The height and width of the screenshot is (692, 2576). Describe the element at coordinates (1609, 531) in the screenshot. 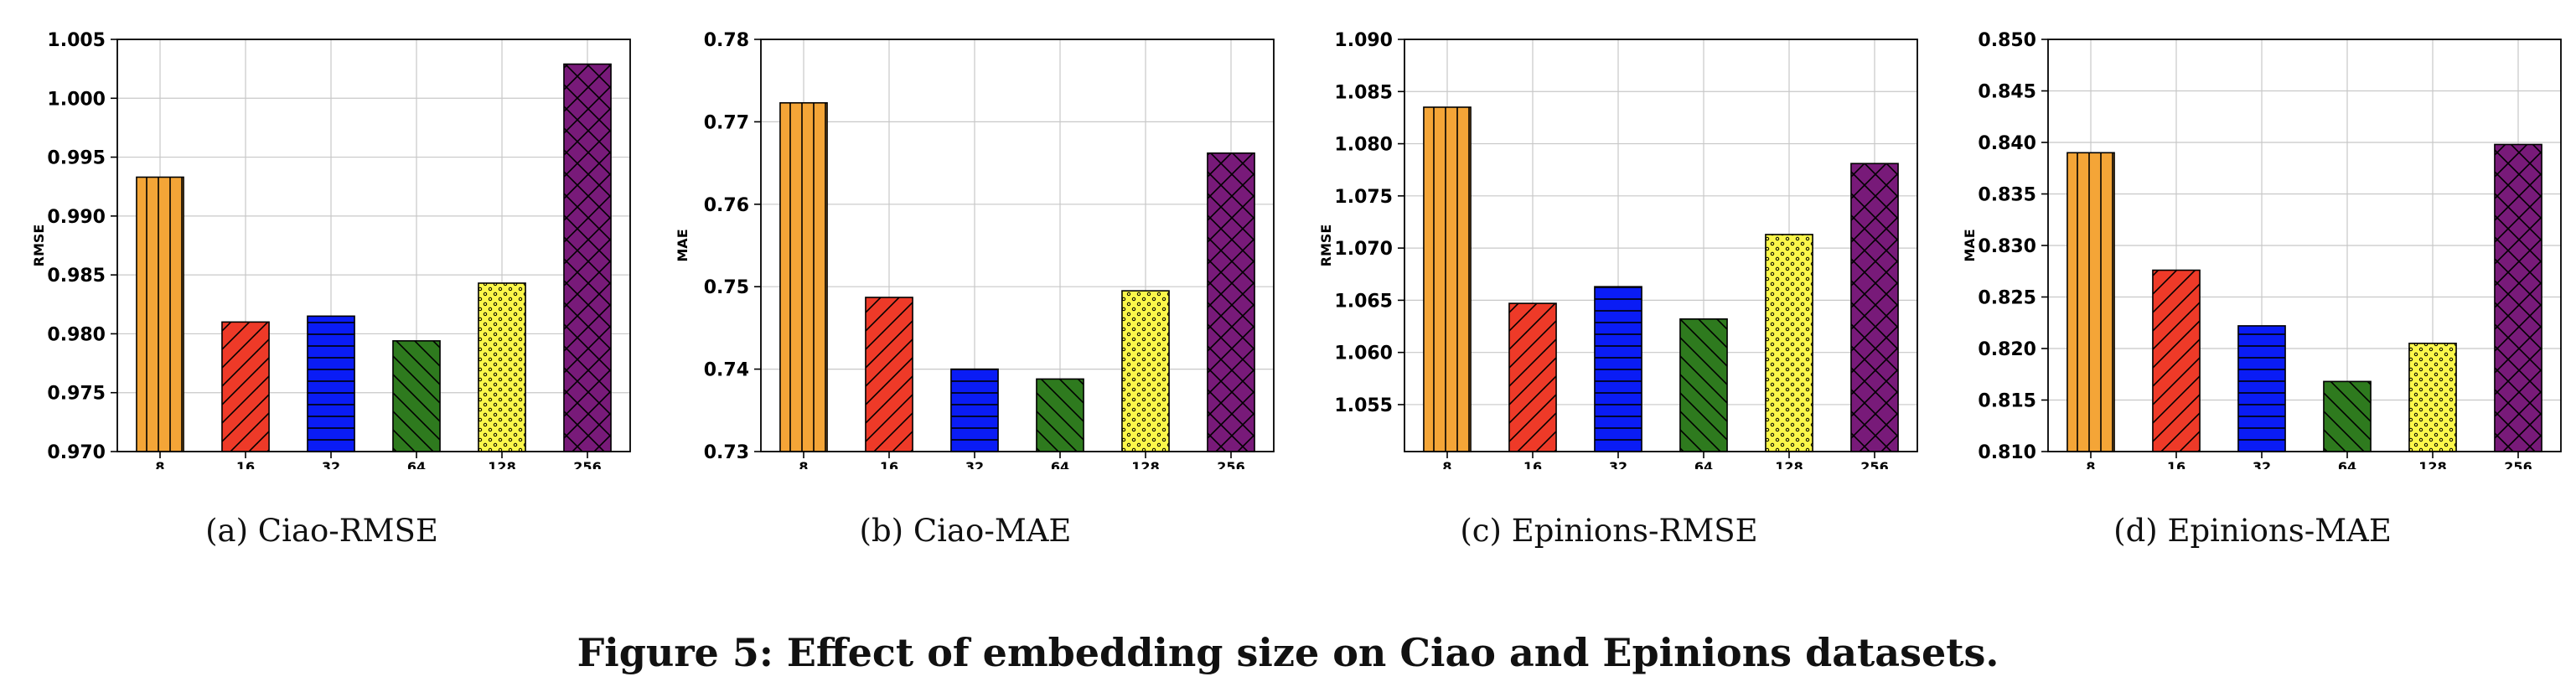

I see `subcaption-epinions-rmse: (c) Epinions-RMSE` at that location.